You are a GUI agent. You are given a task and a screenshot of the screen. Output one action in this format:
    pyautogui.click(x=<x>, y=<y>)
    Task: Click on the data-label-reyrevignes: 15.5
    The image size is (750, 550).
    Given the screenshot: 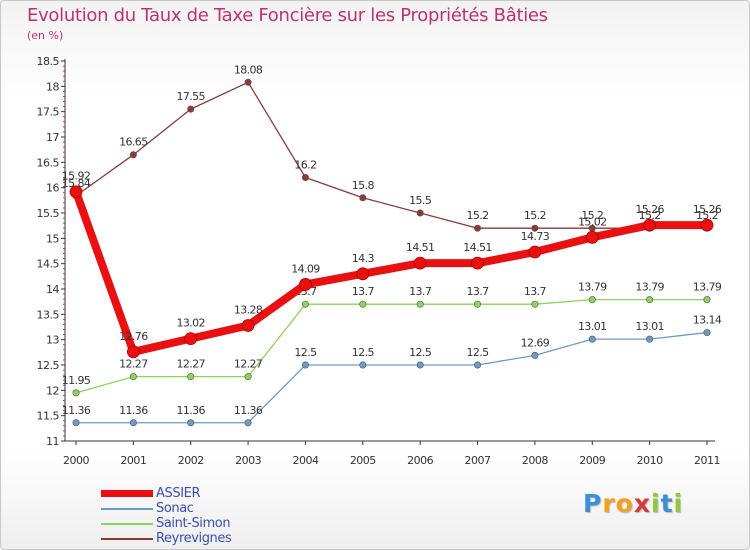 What is the action you would take?
    pyautogui.click(x=420, y=200)
    